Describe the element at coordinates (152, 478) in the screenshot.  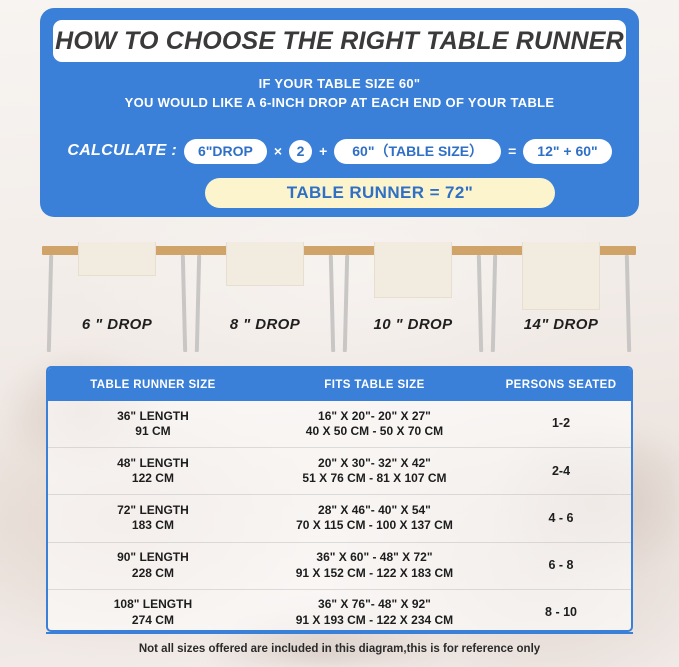
I see `runner-size-cm: 122 CM` at that location.